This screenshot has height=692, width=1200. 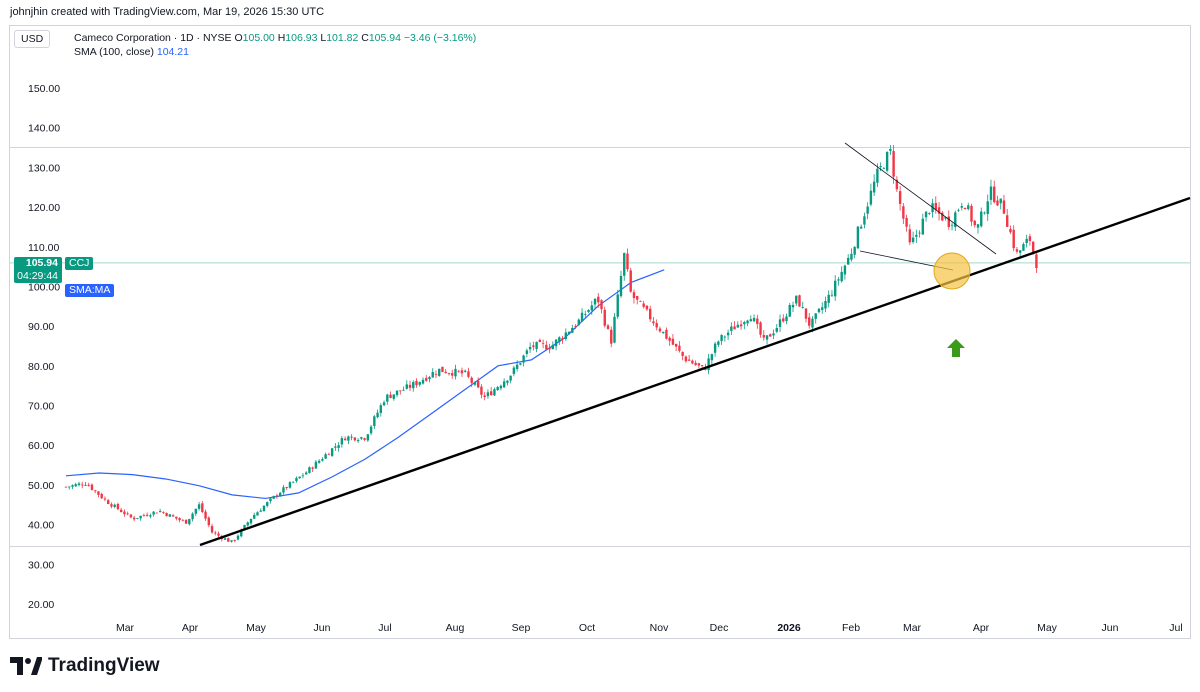 What do you see at coordinates (44, 208) in the screenshot?
I see `y-tick-label: 120.00` at bounding box center [44, 208].